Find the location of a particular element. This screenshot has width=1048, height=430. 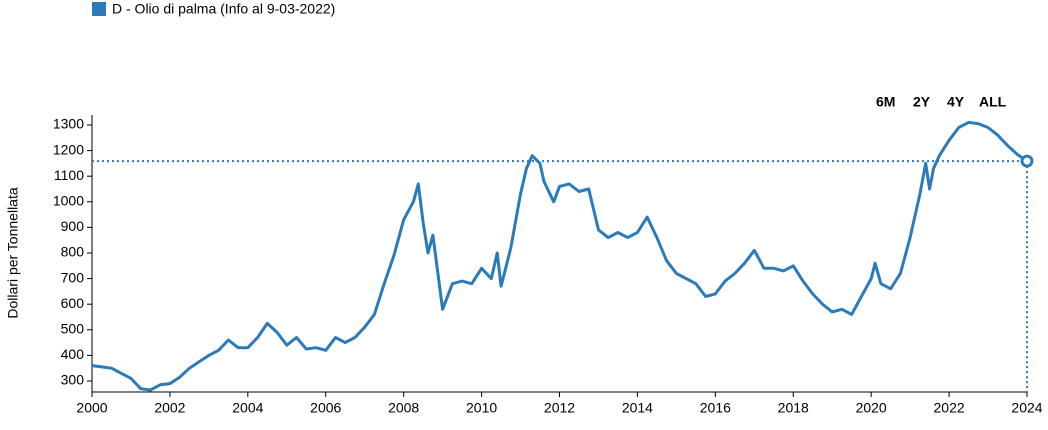

y-tick-label: 1300 is located at coordinates (68, 124).